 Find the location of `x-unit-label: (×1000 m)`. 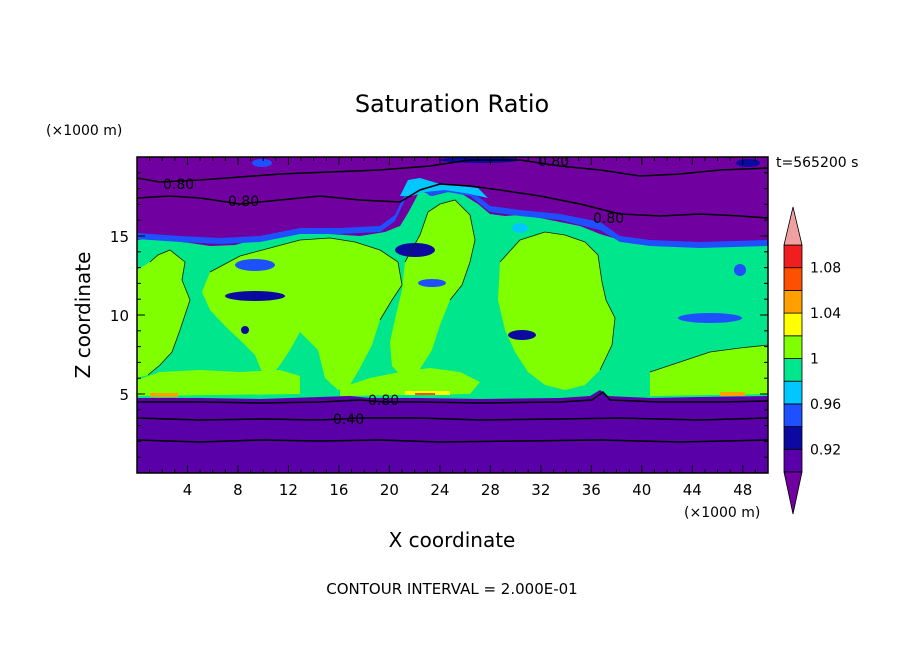

x-unit-label: (×1000 m) is located at coordinates (722, 513).